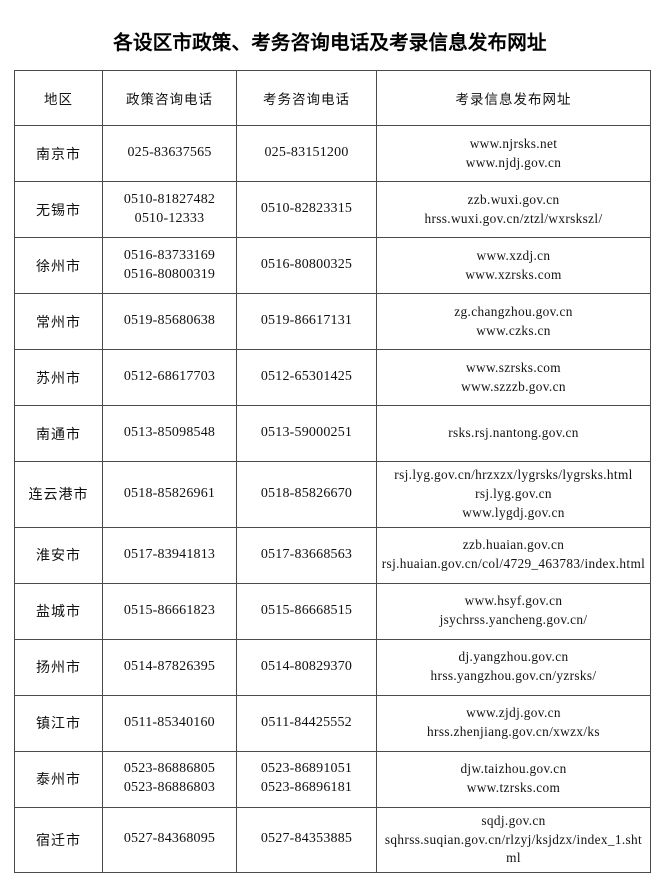 The image size is (660, 884). Describe the element at coordinates (58, 377) in the screenshot. I see `cell-region: 苏州市` at that location.